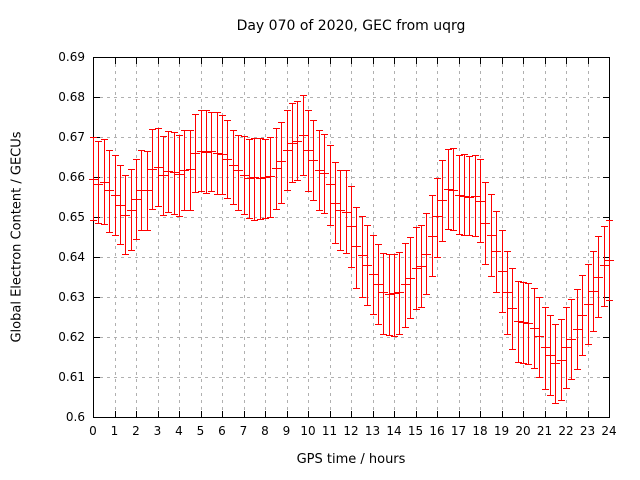 The image size is (640, 480). I want to click on svg-text: 8, so click(265, 431).